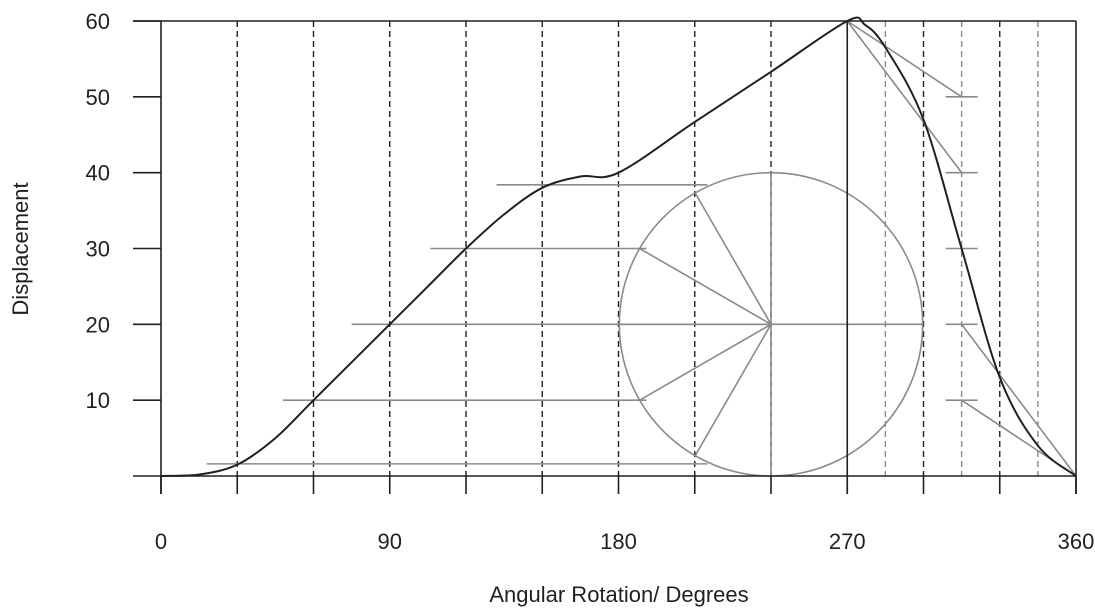 Image resolution: width=1095 pixels, height=612 pixels. I want to click on y-tick-label: 10, so click(98, 400).